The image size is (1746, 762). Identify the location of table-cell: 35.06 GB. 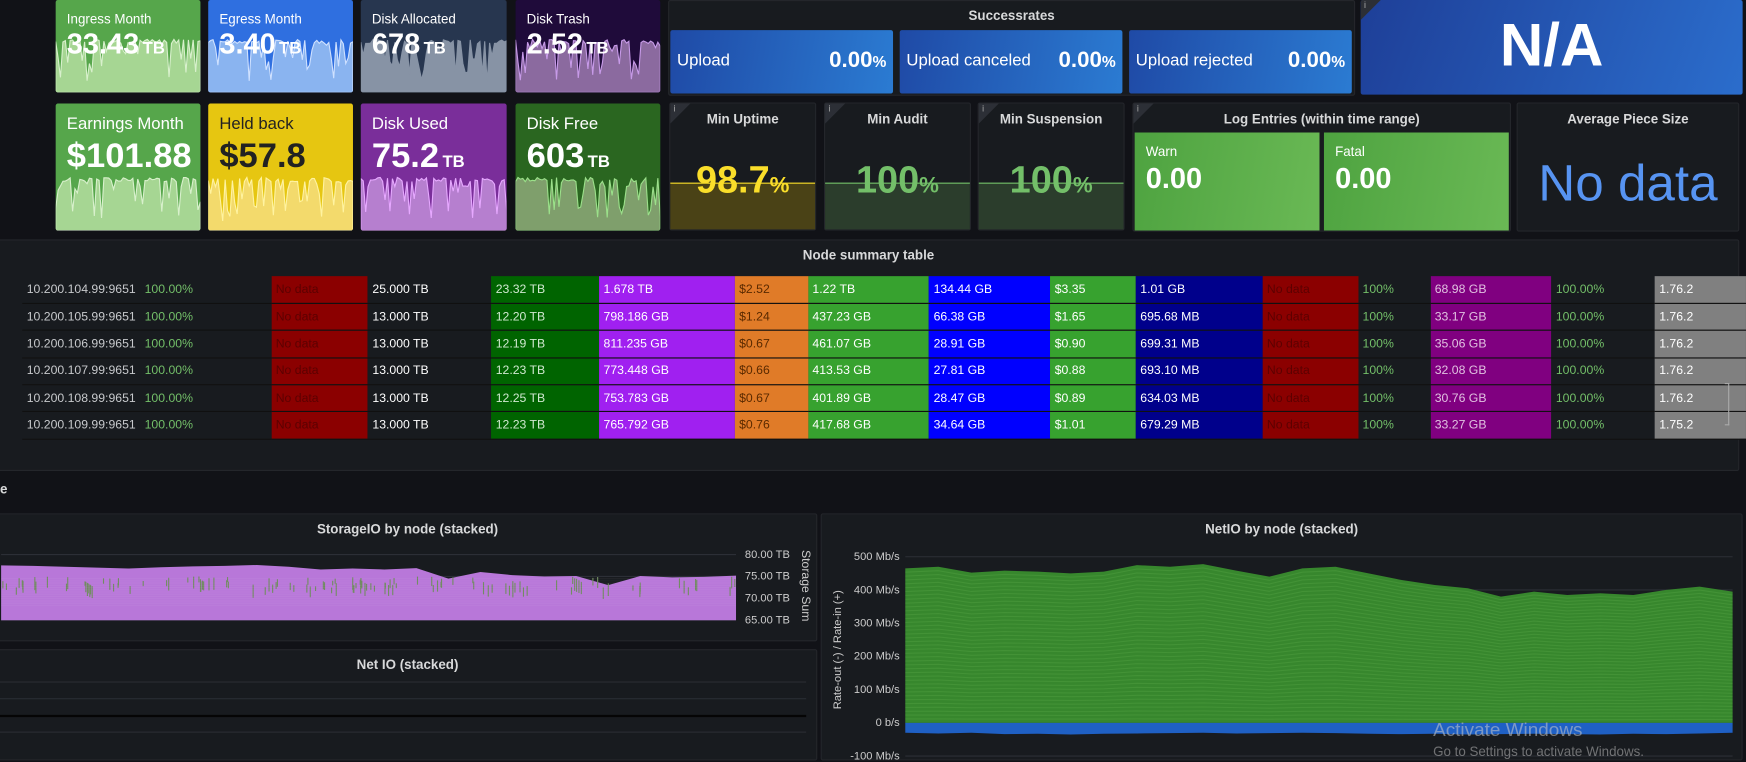
(1491, 344).